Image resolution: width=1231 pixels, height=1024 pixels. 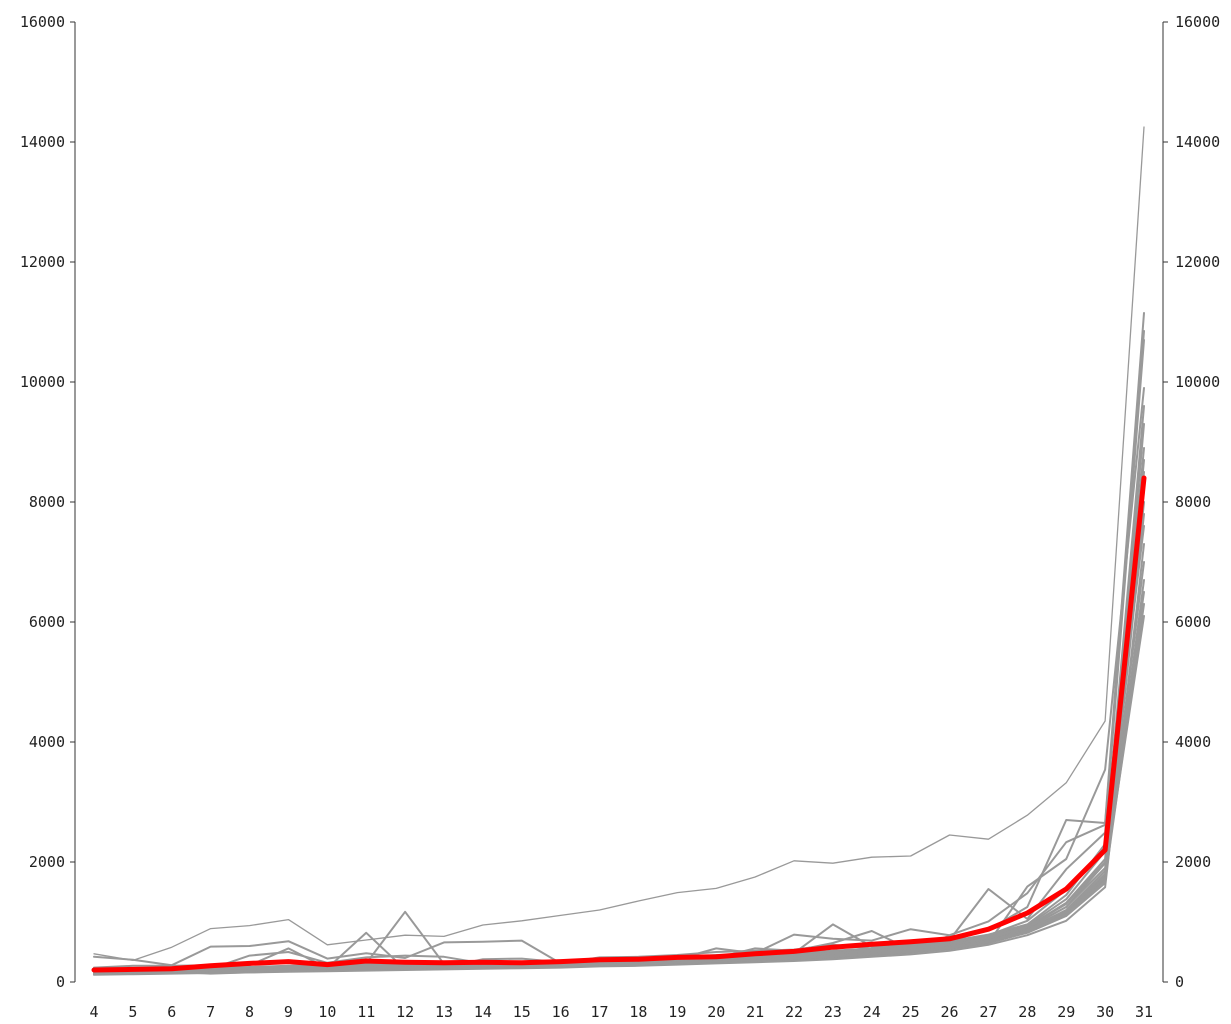 What do you see at coordinates (1193, 862) in the screenshot?
I see `y-tick-label-right: 2000` at bounding box center [1193, 862].